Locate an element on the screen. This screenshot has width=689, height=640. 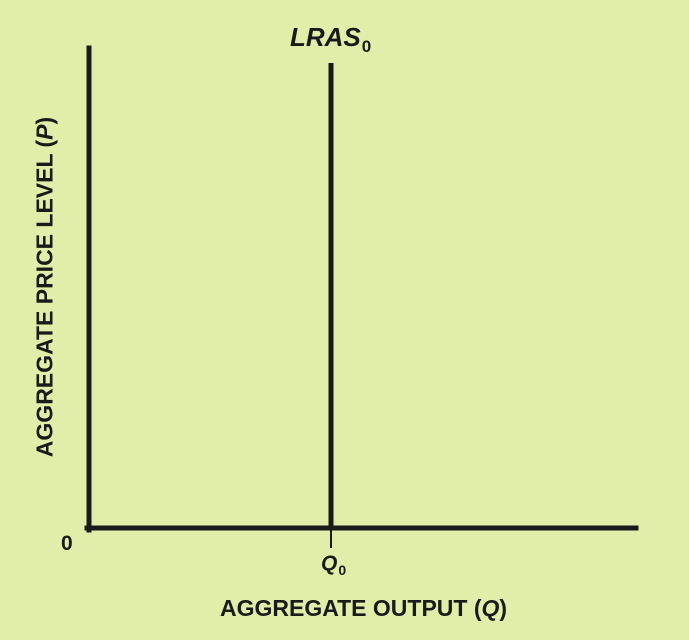
y-axis-label-text: AGGREGATE PRICE LEVEL ( is located at coordinates (44, 298).